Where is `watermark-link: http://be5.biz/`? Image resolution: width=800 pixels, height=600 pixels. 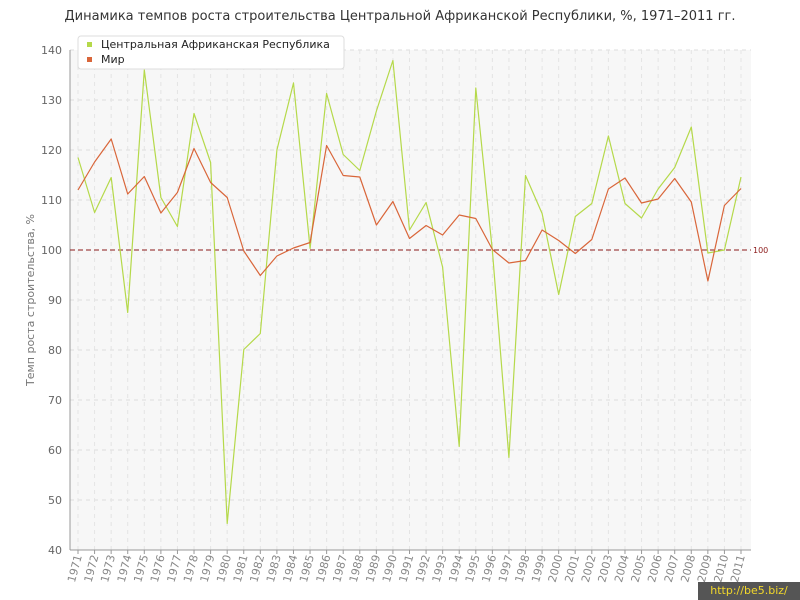
watermark-link: http://be5.biz/ is located at coordinates (749, 591).